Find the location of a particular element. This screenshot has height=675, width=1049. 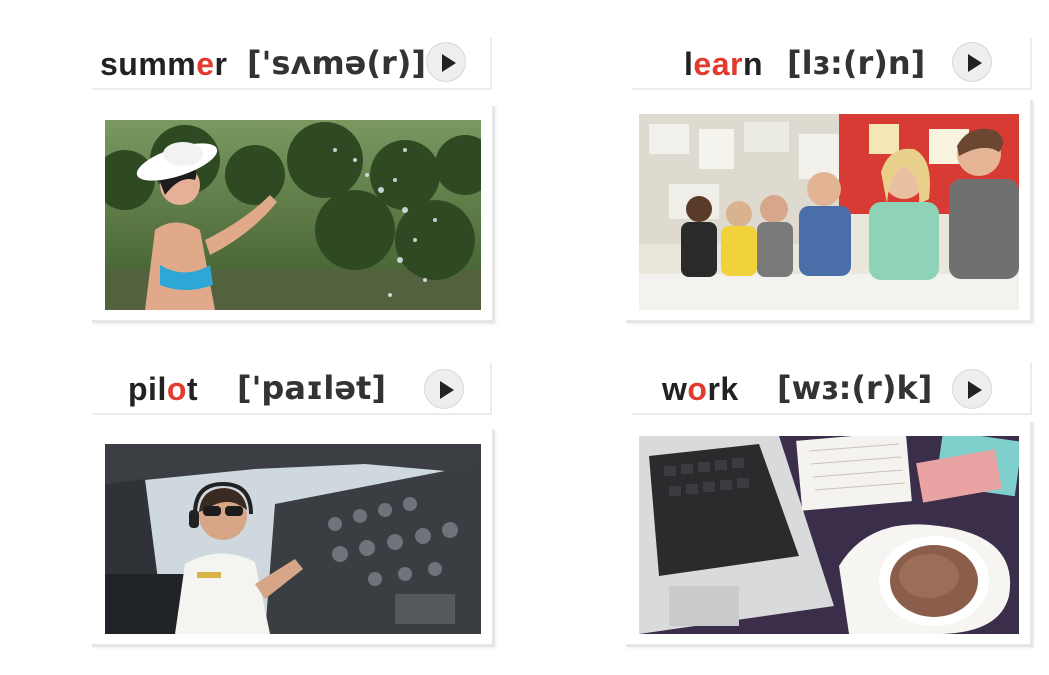

word-header: learn [lɜ:(r)n] is located at coordinates (832, 64).